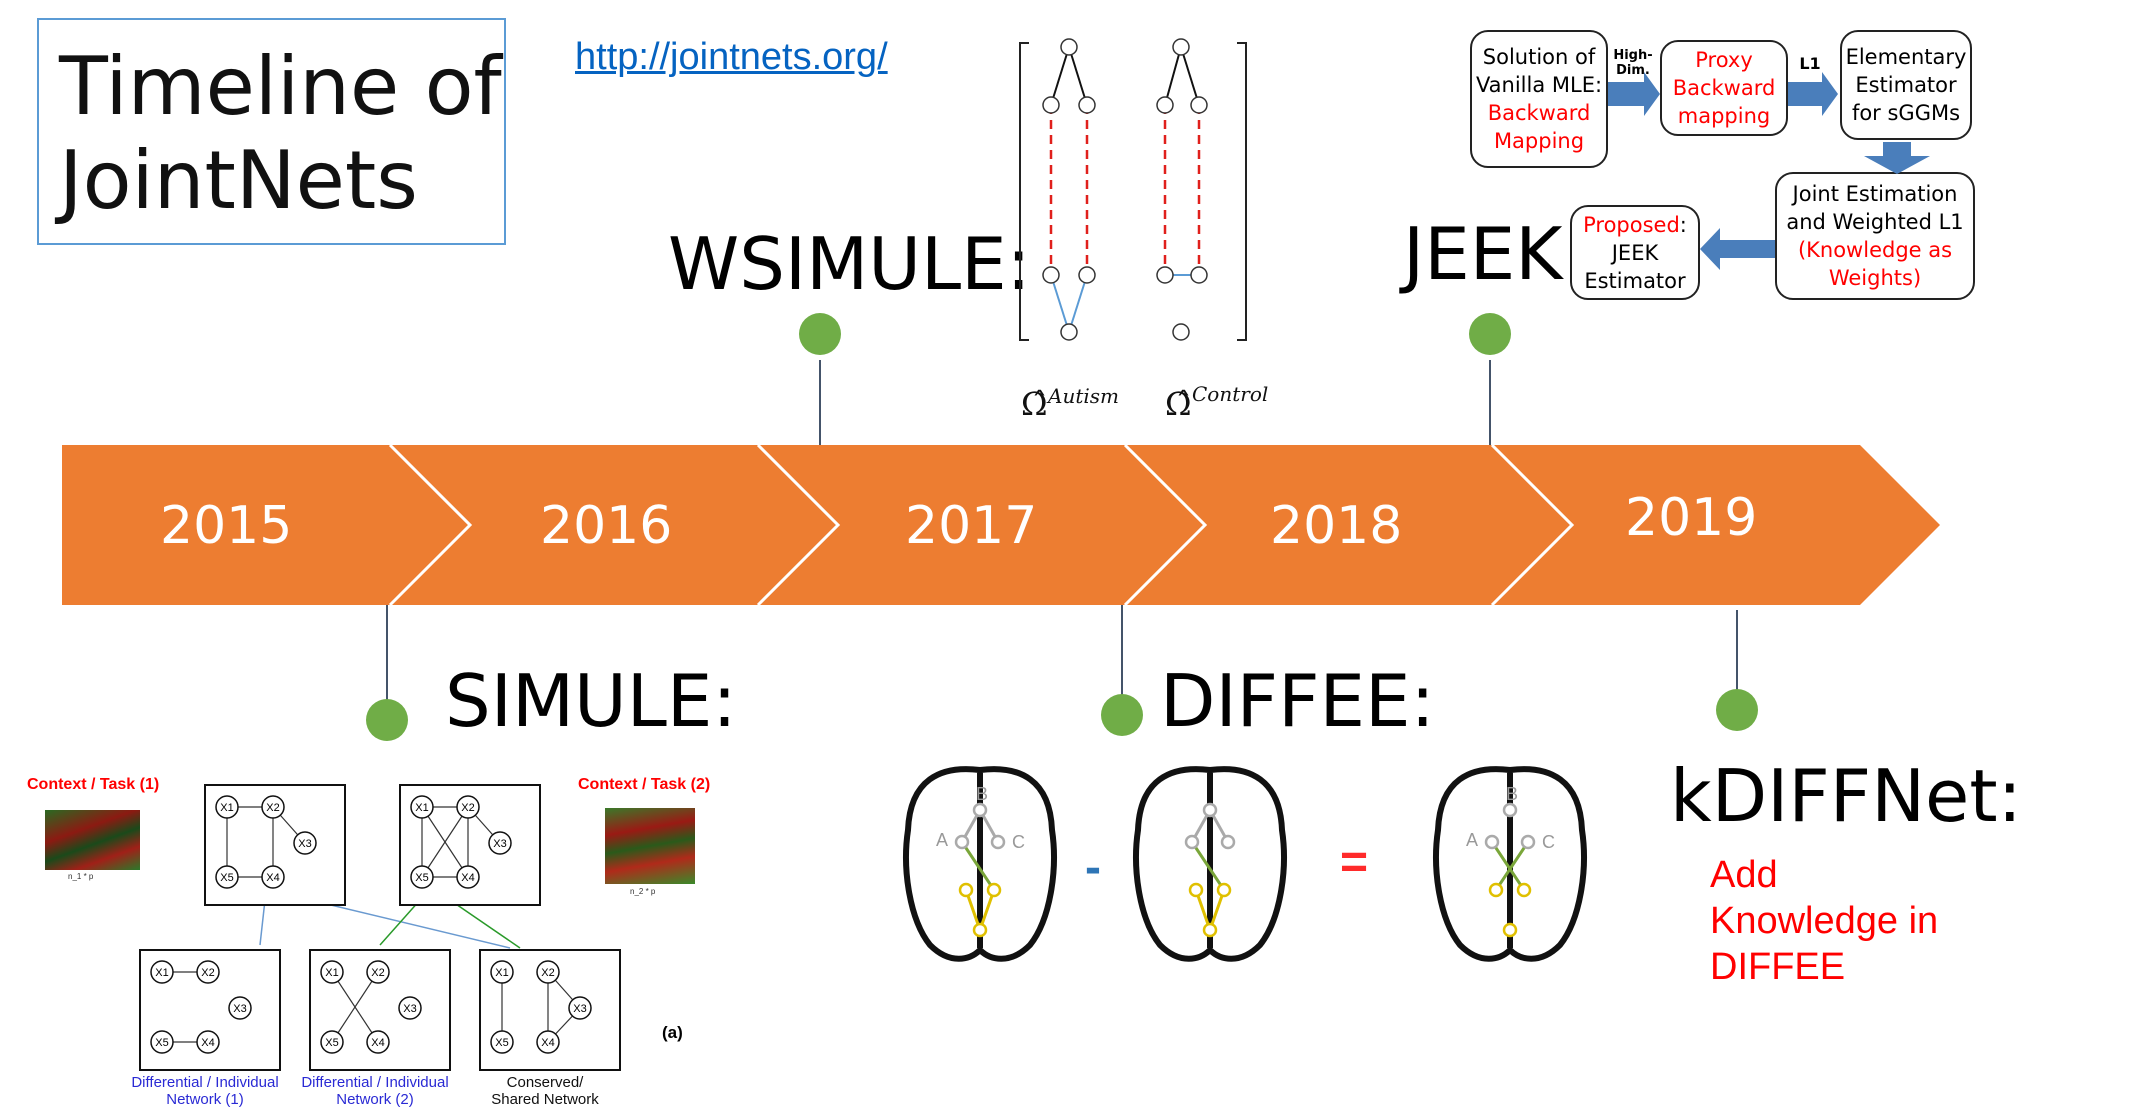 The height and width of the screenshot is (1116, 2154). I want to click on dot-kdiffnet, so click(1737, 710).